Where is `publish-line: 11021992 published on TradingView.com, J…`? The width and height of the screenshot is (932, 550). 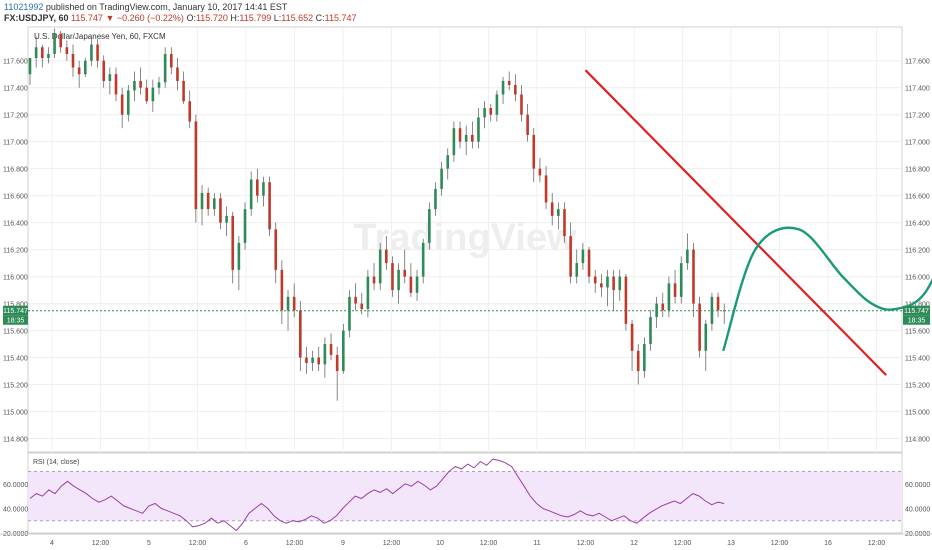
publish-line: 11021992 published on TradingView.com, J… is located at coordinates (180, 7).